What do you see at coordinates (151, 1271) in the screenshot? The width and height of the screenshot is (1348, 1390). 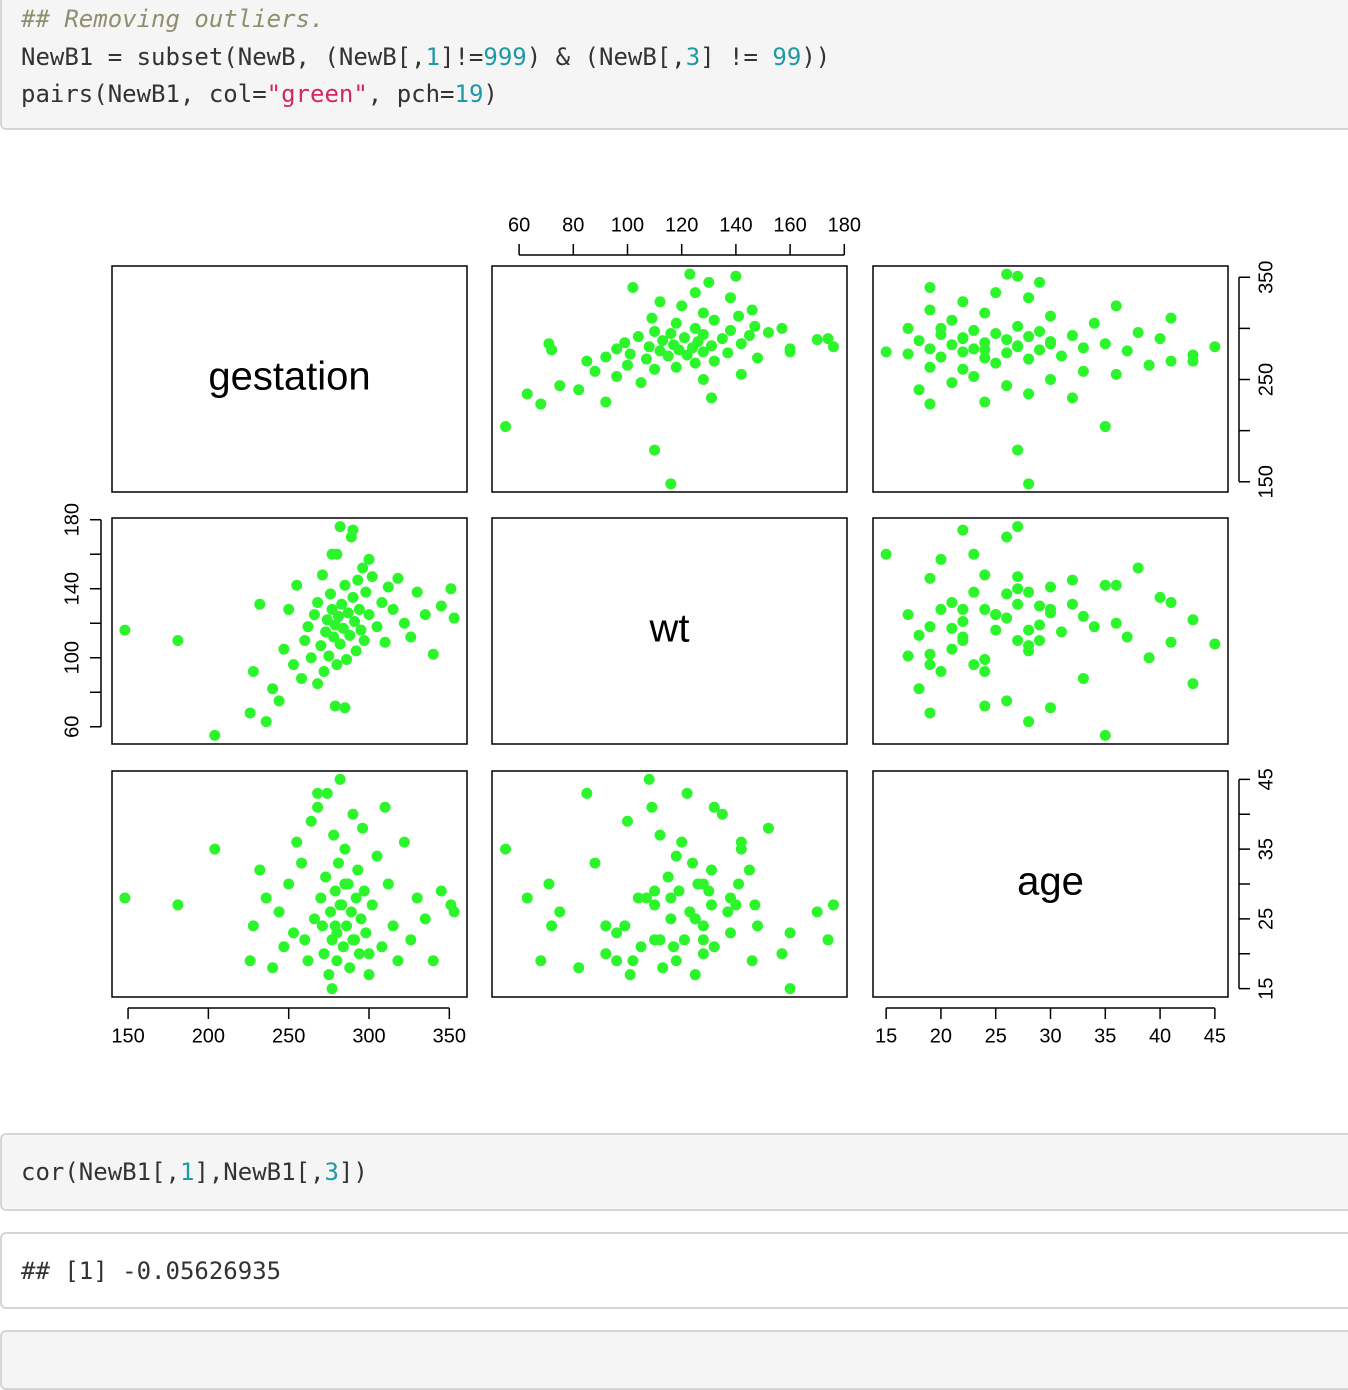 I see `output-text: ## [1] -0.05626935` at bounding box center [151, 1271].